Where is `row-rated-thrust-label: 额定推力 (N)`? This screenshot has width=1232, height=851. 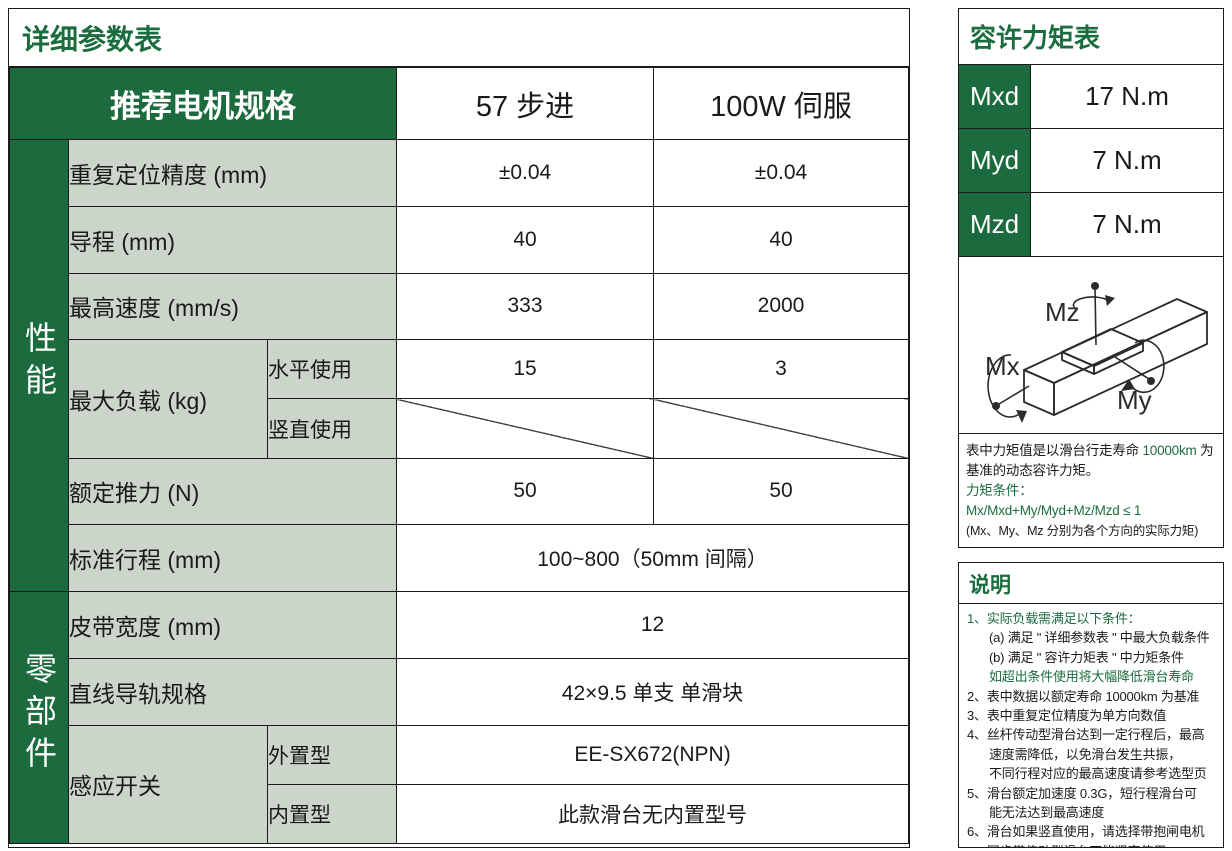 row-rated-thrust-label: 额定推力 (N) is located at coordinates (232, 491).